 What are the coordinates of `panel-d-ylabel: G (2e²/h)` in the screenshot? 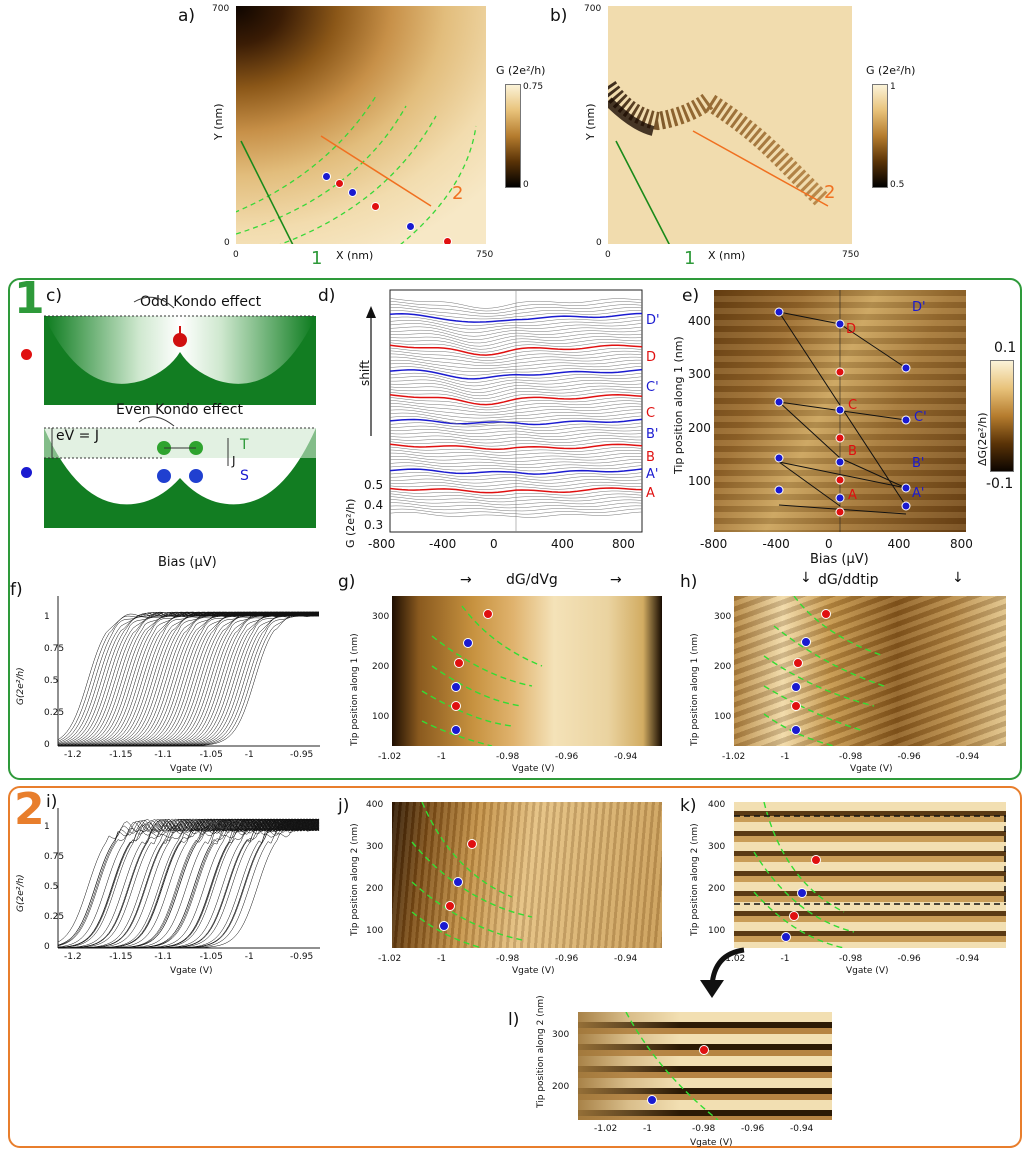 It's located at (350, 523).